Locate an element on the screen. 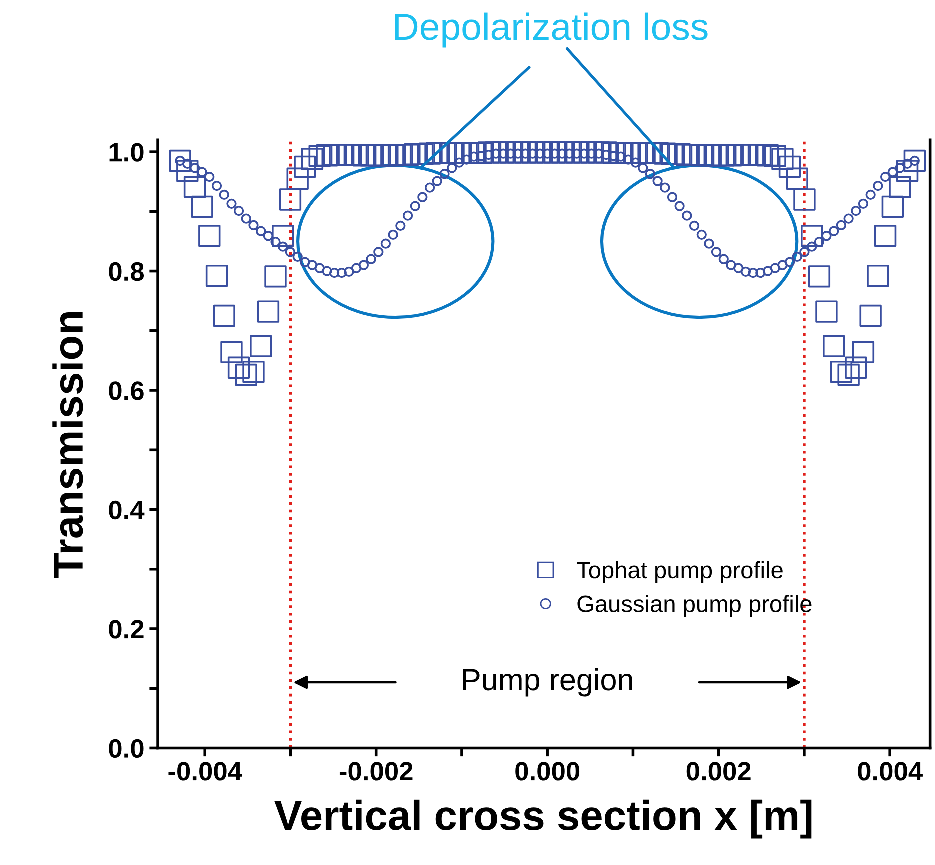 This screenshot has width=935, height=865. y-tick-label: 0.8 is located at coordinates (126, 272).